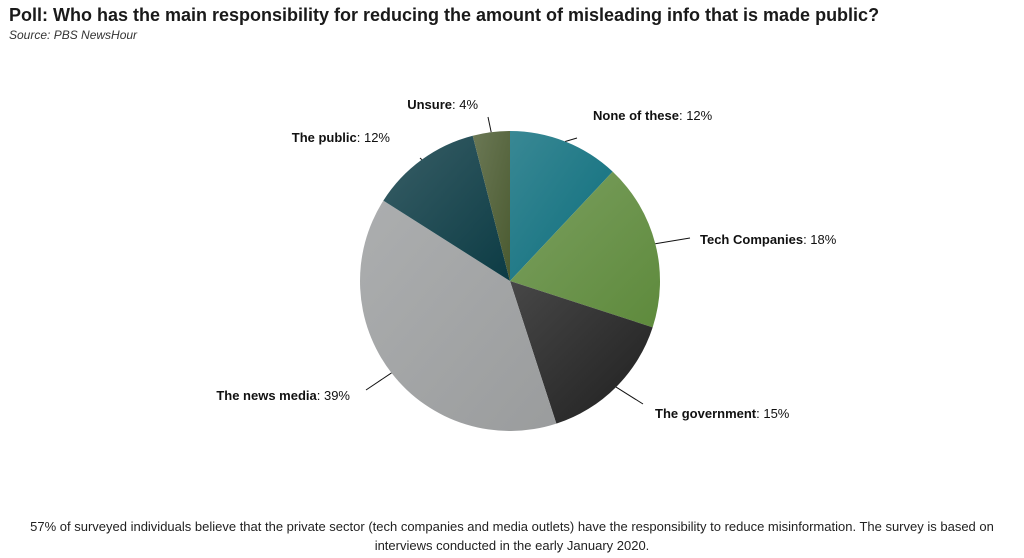  I want to click on pie-slice-tech-companies, so click(585, 249).